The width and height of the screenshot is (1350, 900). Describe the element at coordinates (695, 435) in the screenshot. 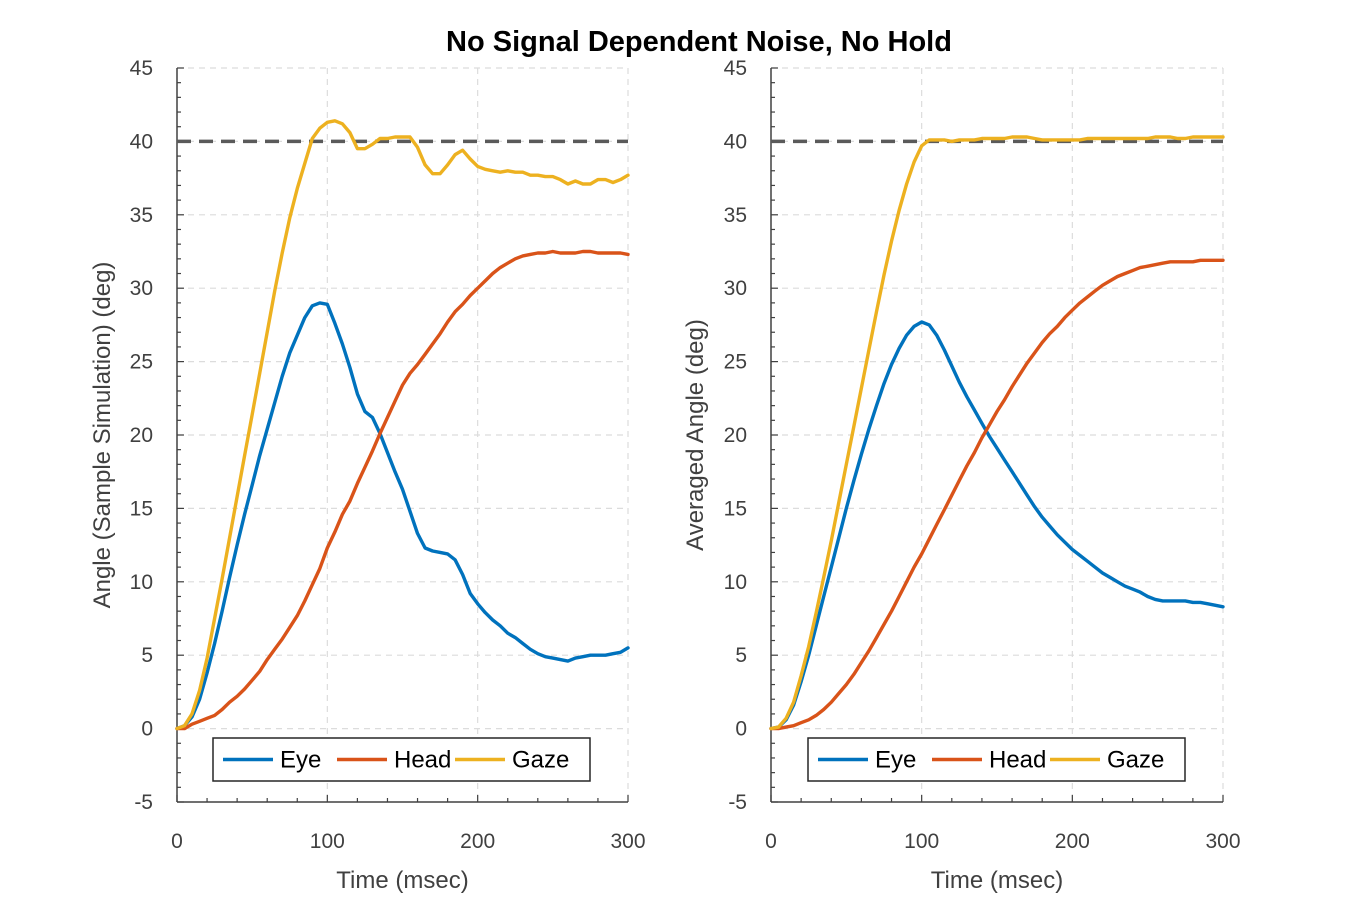

I see `y-axis-label: Averaged Angle (deg)` at that location.